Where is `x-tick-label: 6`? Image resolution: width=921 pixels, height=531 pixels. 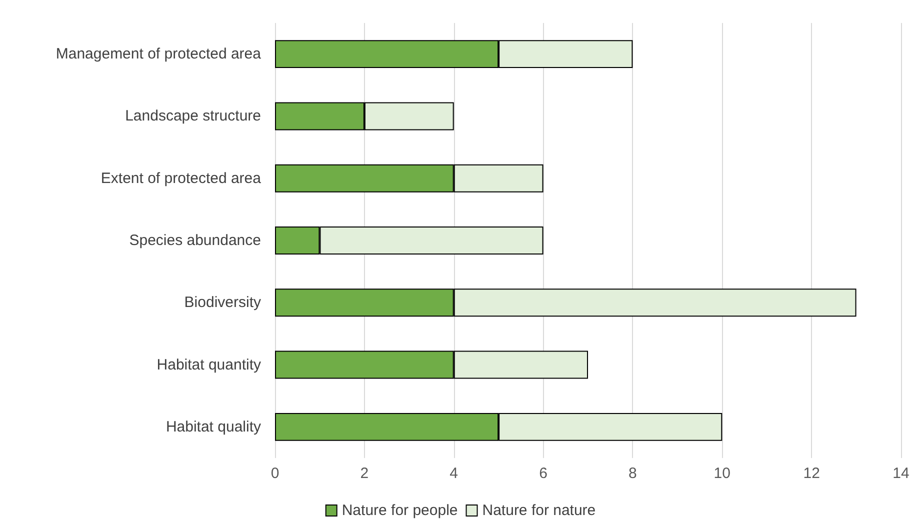 x-tick-label: 6 is located at coordinates (543, 473).